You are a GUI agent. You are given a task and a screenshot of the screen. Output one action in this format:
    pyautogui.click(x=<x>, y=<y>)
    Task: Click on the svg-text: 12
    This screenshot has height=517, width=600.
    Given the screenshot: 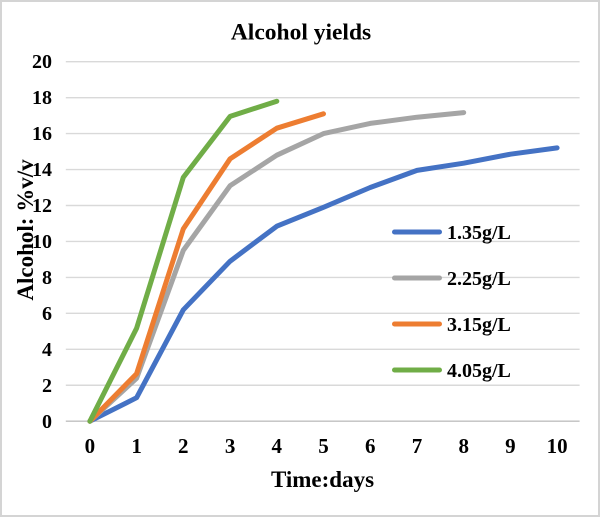 What is the action you would take?
    pyautogui.click(x=42, y=206)
    